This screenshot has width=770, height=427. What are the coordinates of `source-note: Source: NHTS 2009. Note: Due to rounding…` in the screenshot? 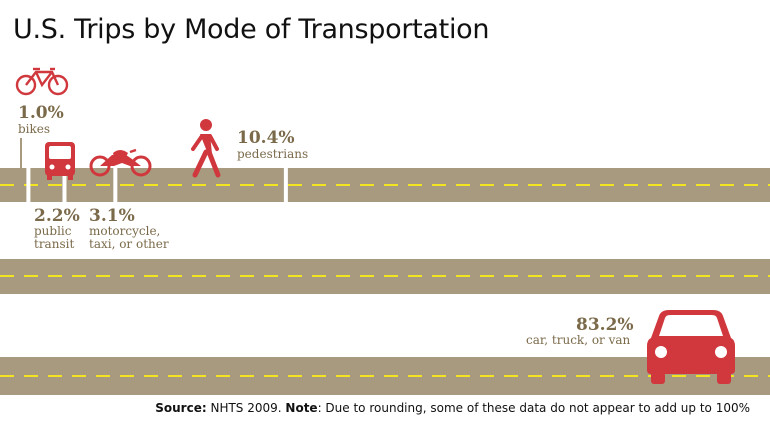 It's located at (452, 408).